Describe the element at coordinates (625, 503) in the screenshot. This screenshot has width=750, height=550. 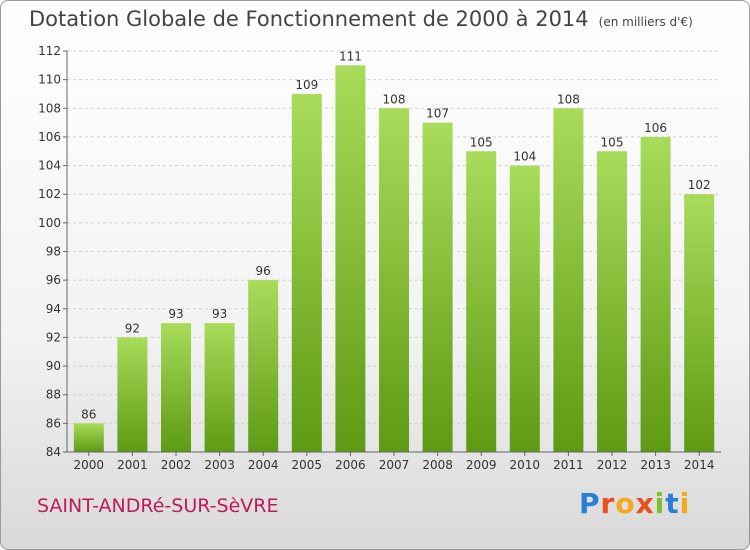
I see `brand-letter: o` at that location.